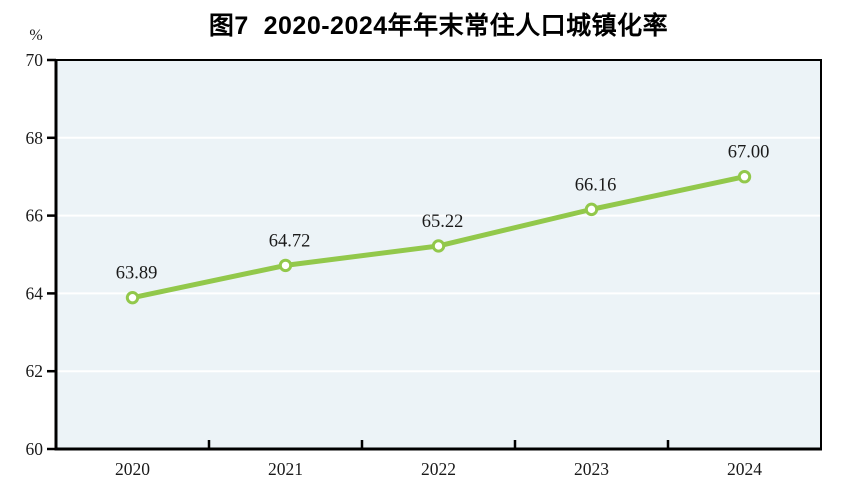  Describe the element at coordinates (137, 274) in the screenshot. I see `data-label: 63.89` at that location.